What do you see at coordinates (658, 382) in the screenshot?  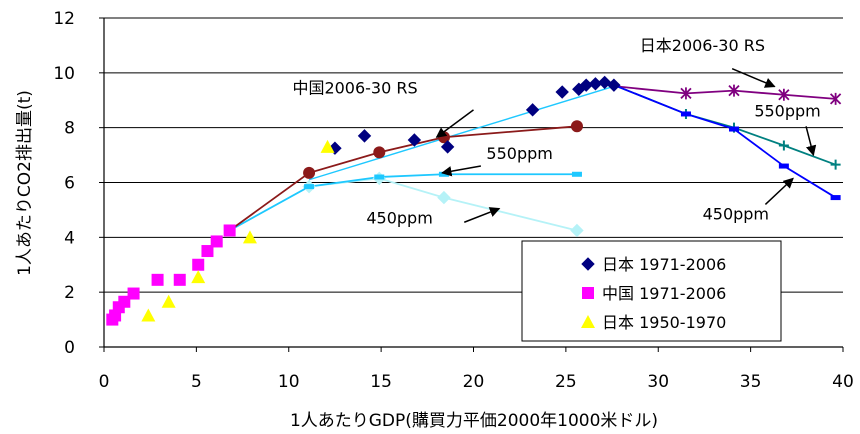 I see `x-tick-label: 30` at bounding box center [658, 382].